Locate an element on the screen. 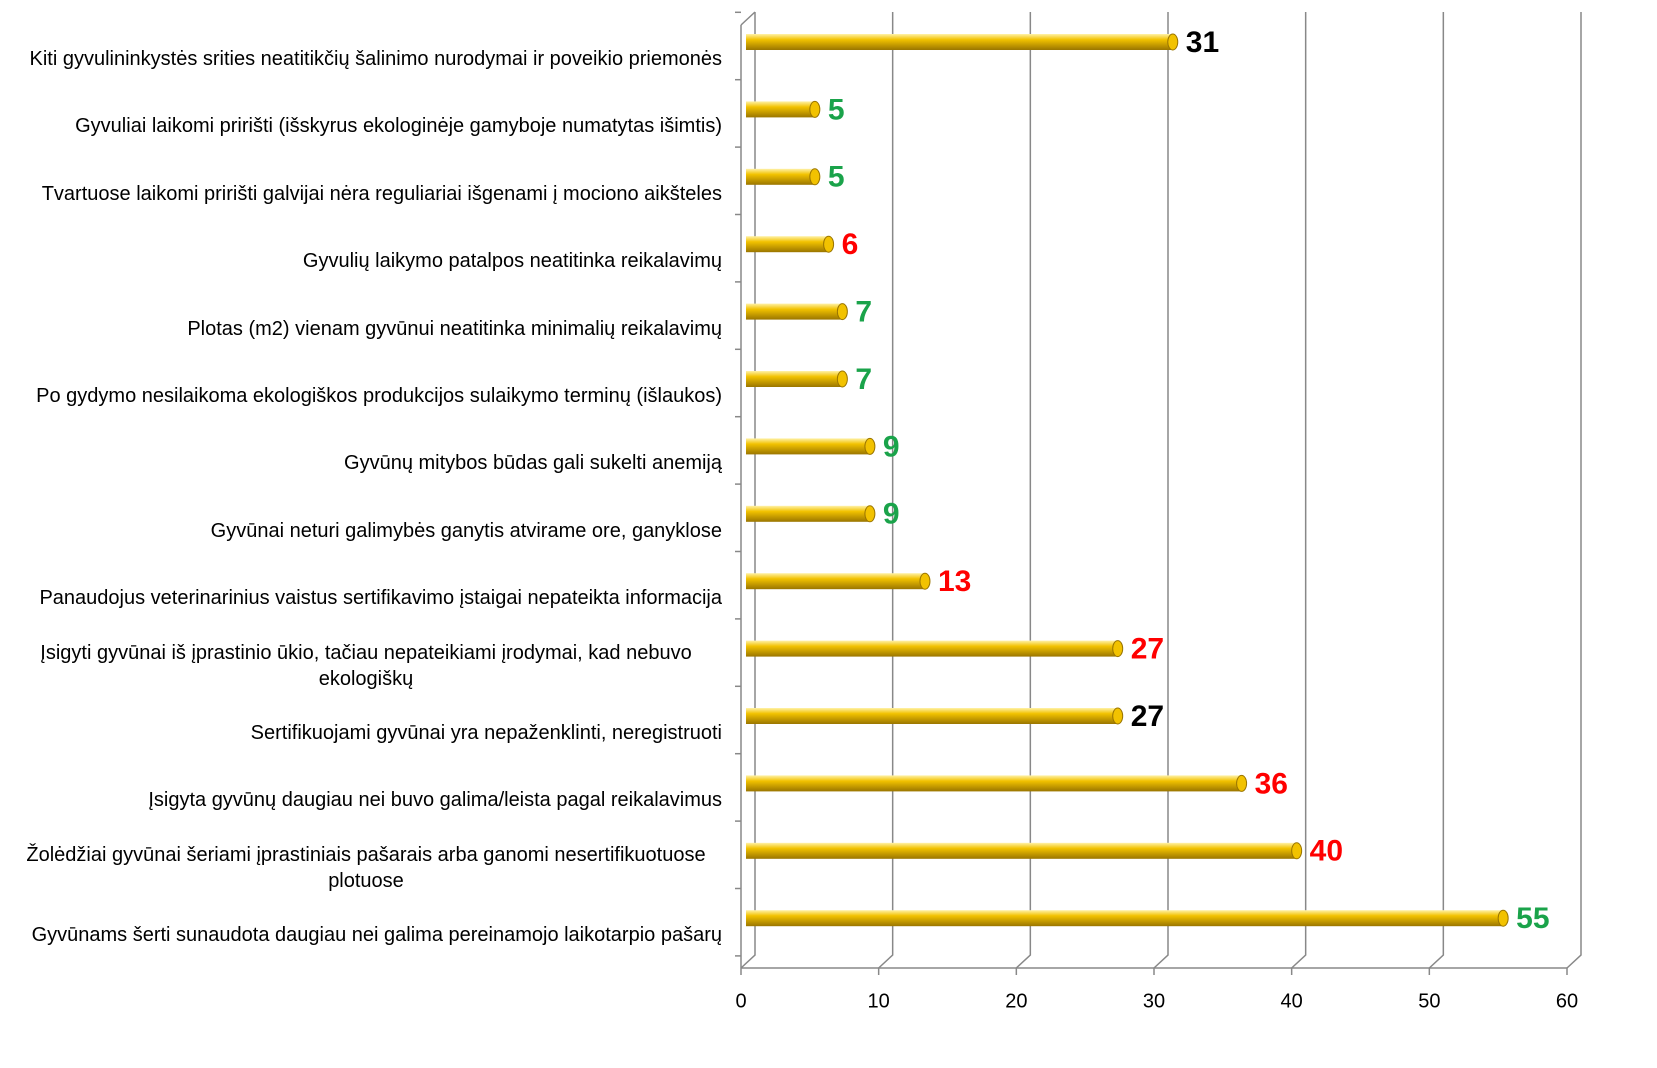 The width and height of the screenshot is (1657, 1068). x-tick-label: 50 is located at coordinates (1429, 1001).